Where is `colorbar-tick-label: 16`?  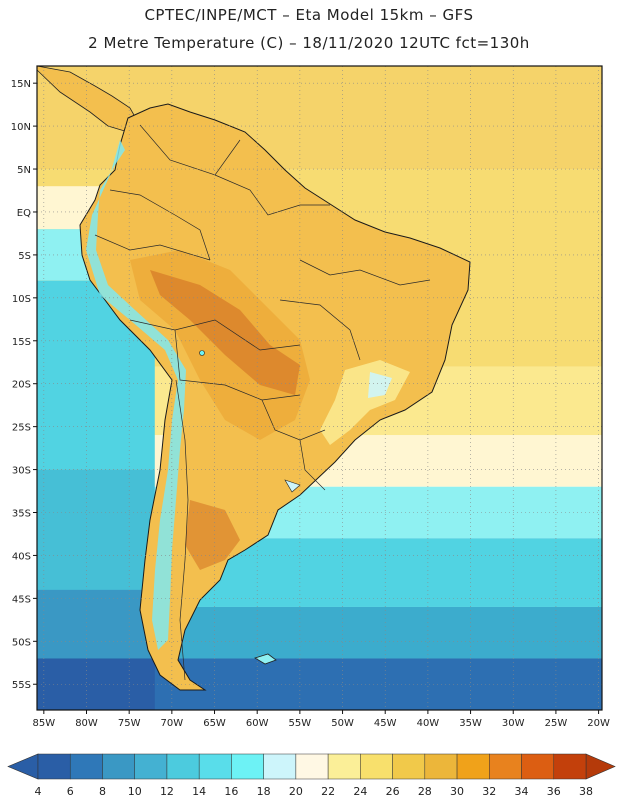 colorbar-tick-label: 16 is located at coordinates (231, 791).